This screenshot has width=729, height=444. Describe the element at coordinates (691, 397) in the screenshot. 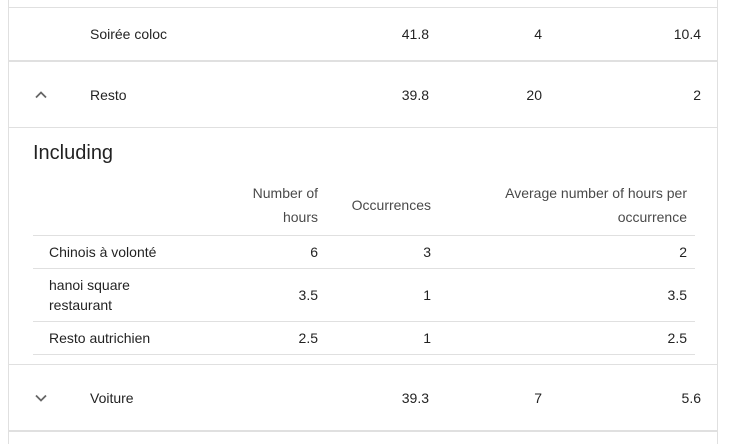

I see `row-avg-hours: 5.6` at that location.